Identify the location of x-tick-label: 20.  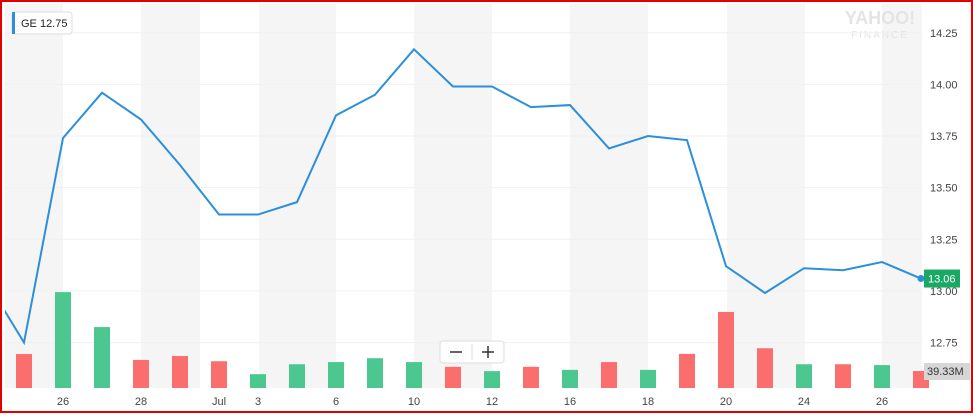
(726, 402).